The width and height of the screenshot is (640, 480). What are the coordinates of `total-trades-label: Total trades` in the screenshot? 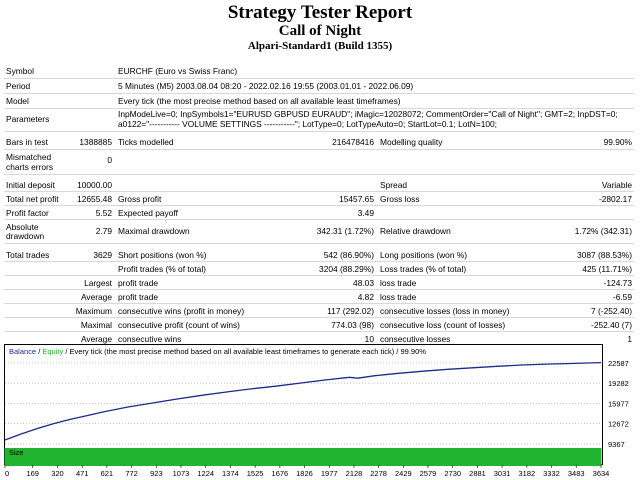 It's located at (28, 255).